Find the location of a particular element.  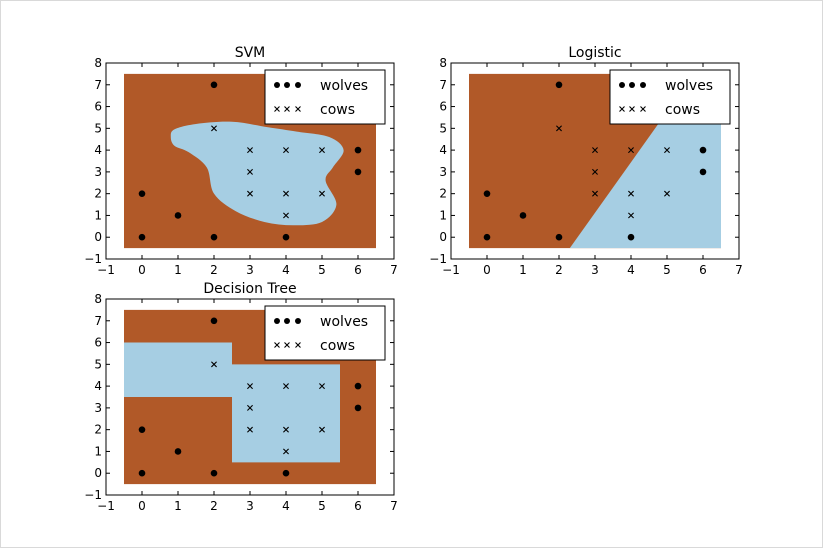

legend-label: cows is located at coordinates (337, 346).